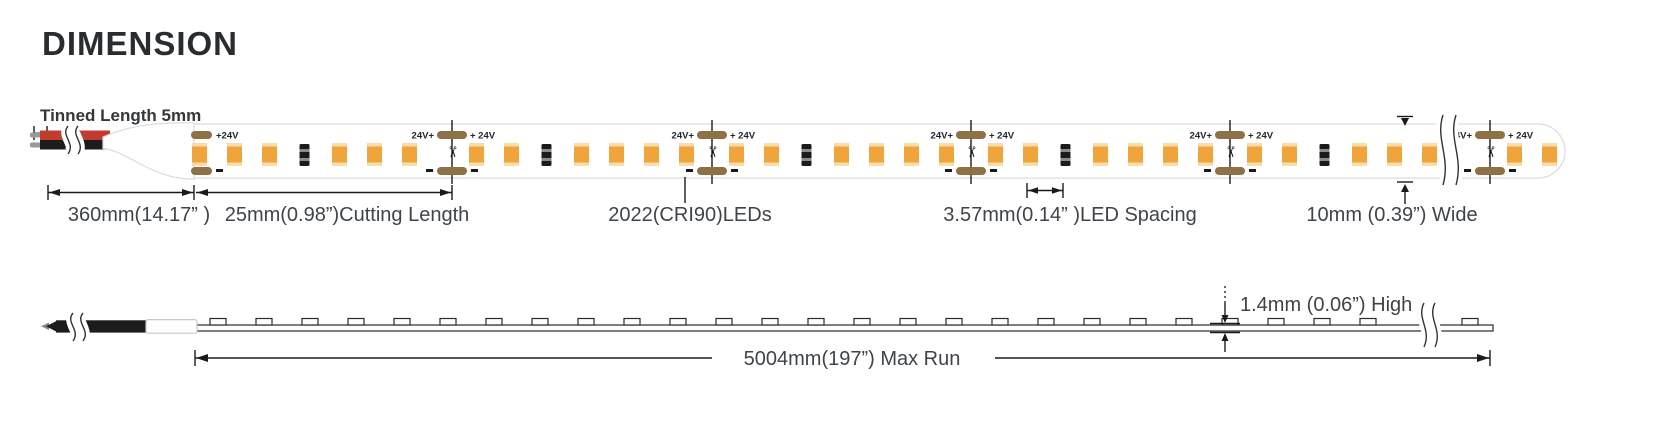  Describe the element at coordinates (852, 359) in the screenshot. I see `dim-maxrun-label: 5004mm(197”) Max Run` at that location.